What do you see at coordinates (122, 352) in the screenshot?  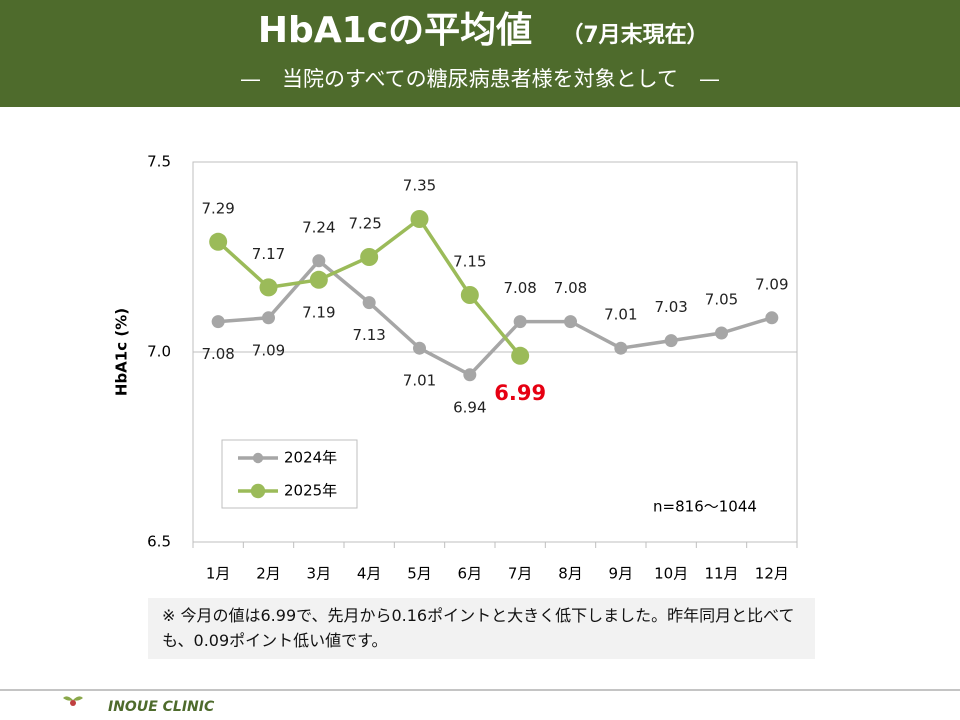 I see `y-axis-label: HbA1c (%)` at bounding box center [122, 352].